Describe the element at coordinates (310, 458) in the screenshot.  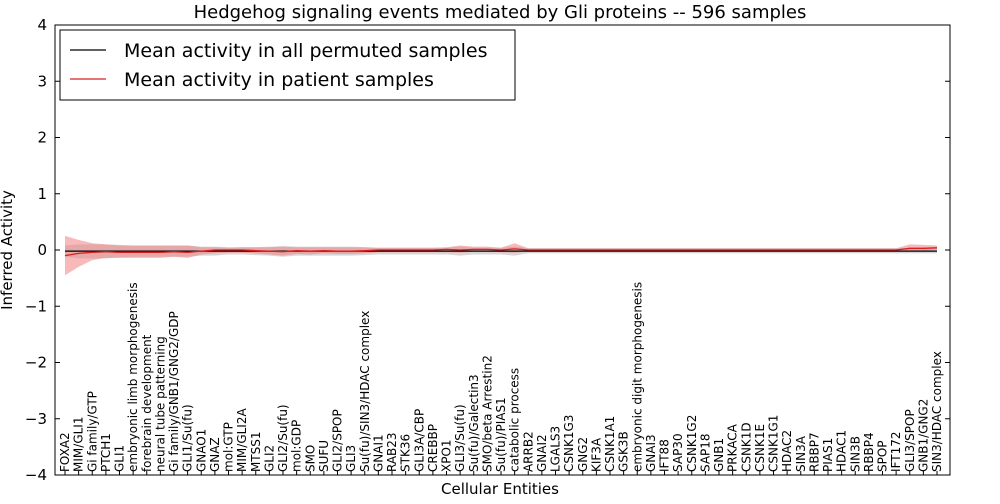
I see `x-tick-label-18: SMO` at that location.